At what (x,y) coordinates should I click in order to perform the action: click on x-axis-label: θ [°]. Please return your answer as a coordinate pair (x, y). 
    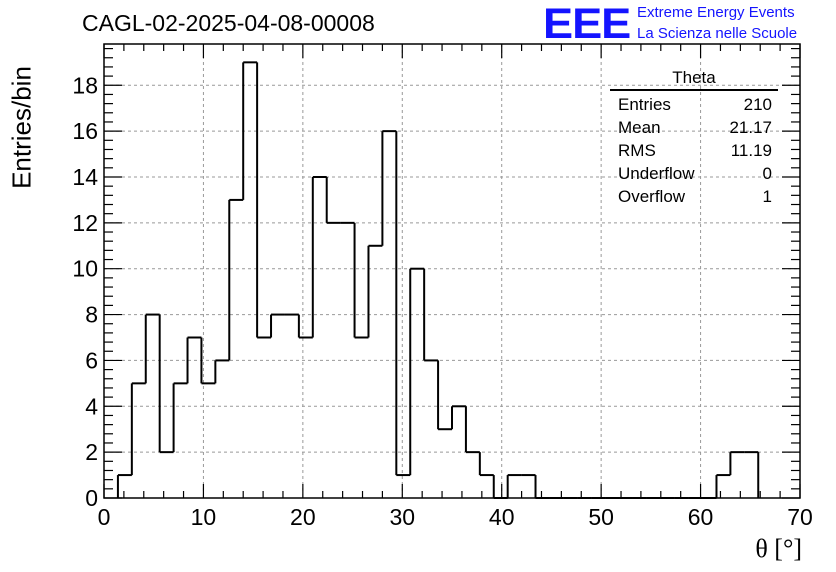
    Looking at the image, I should click on (778, 548).